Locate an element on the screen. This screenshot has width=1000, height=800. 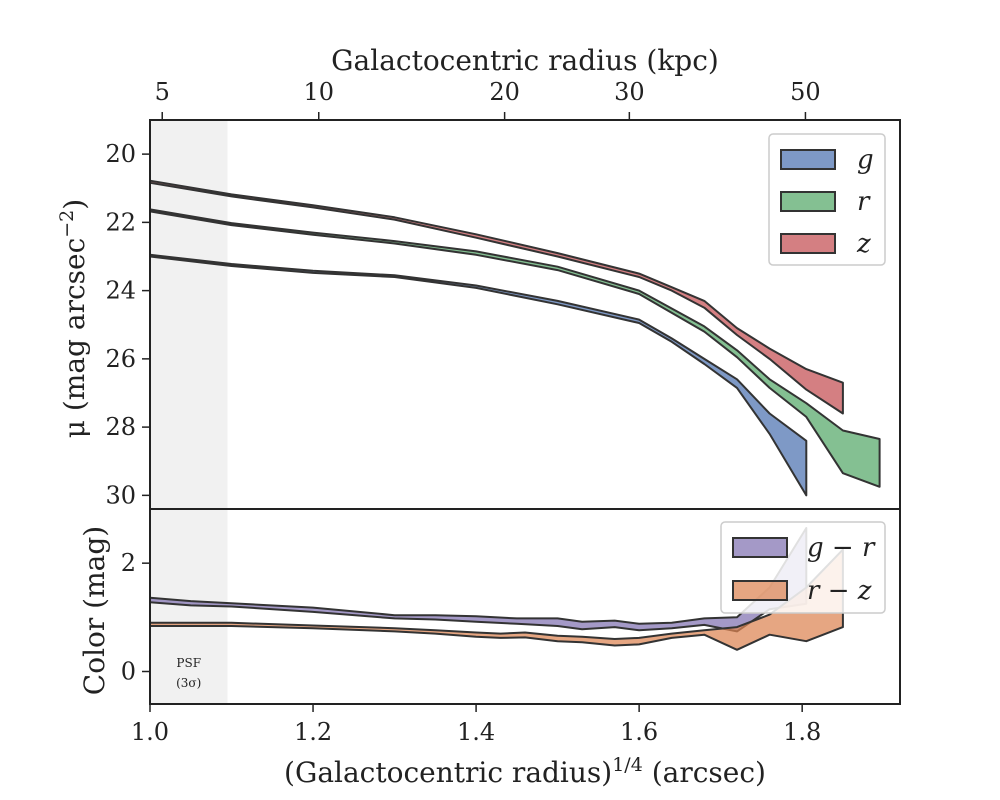
top-y-tick-label: 20 is located at coordinates (120, 154).